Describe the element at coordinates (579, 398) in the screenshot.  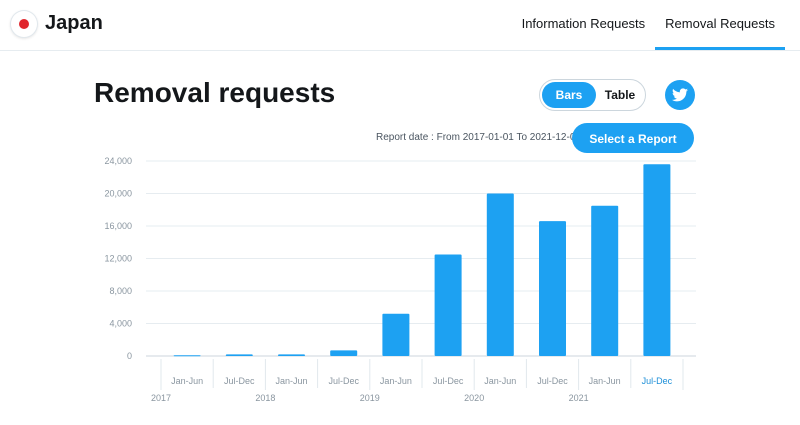
I see `x-year-label: 2021` at that location.